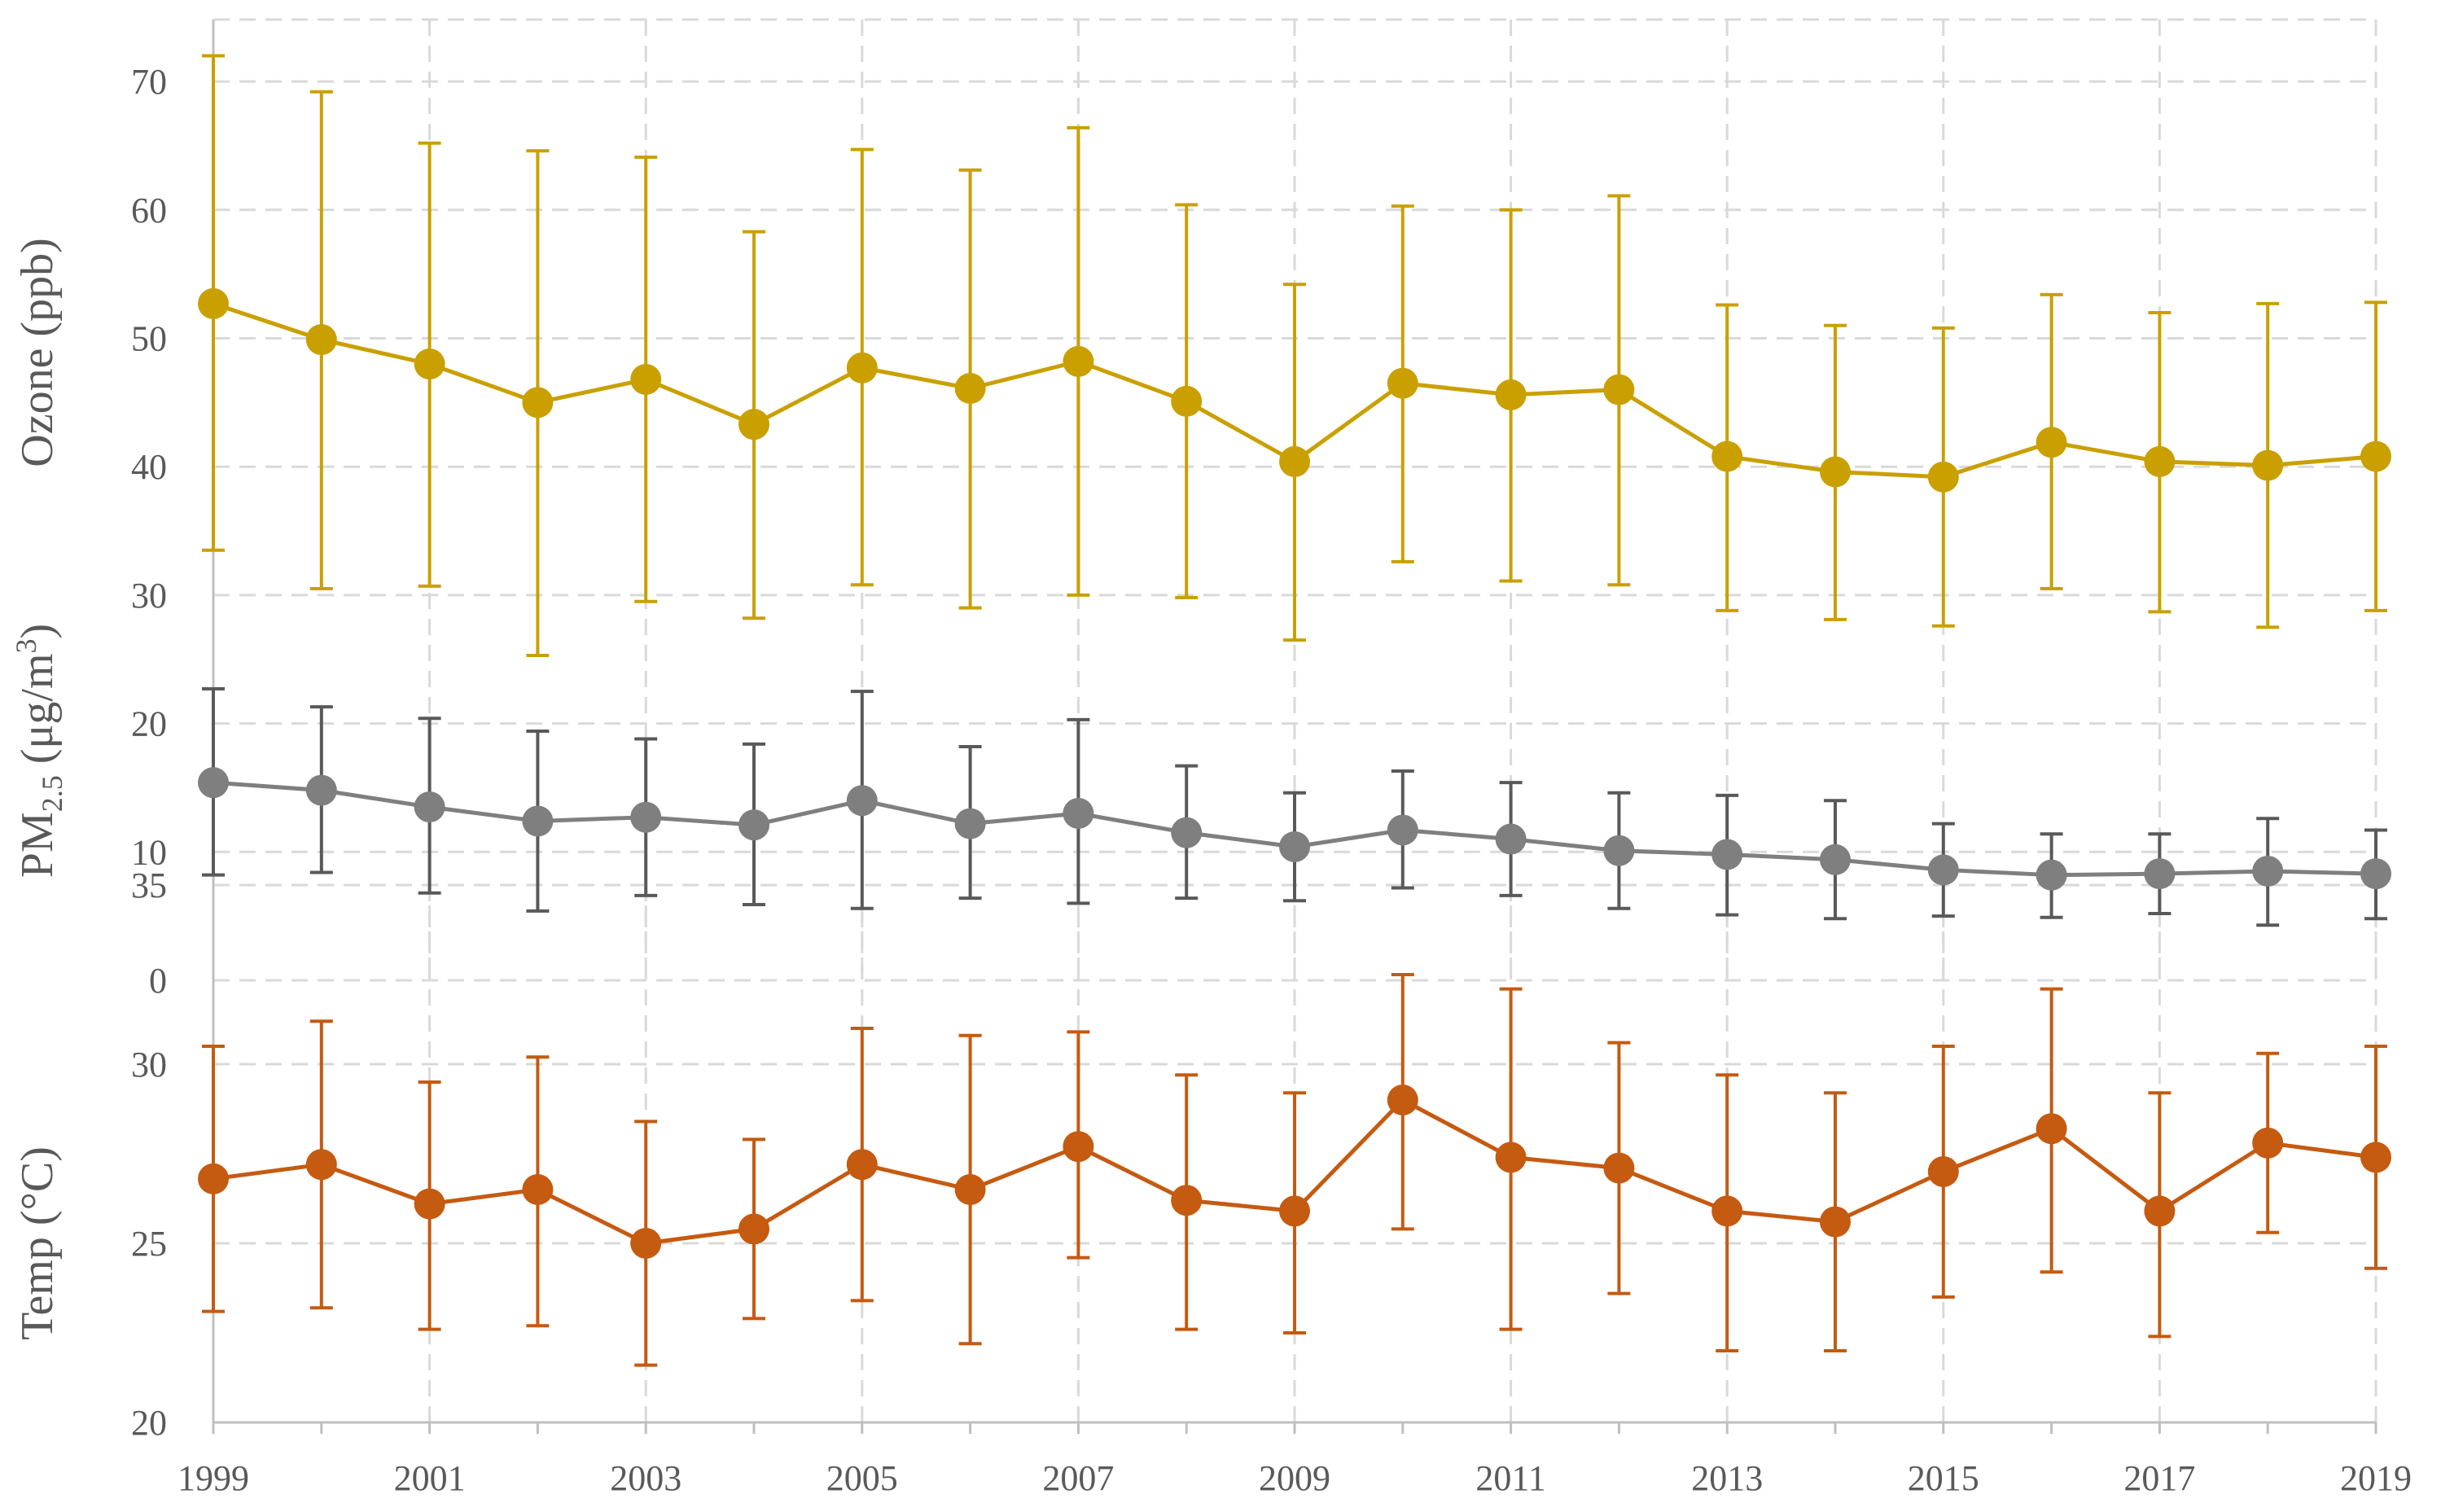  I want to click on x-tick-label: 2017, so click(2159, 1478).